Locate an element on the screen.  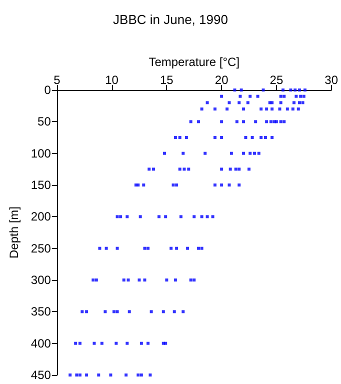
y-tick-label: 150 is located at coordinates (41, 185).